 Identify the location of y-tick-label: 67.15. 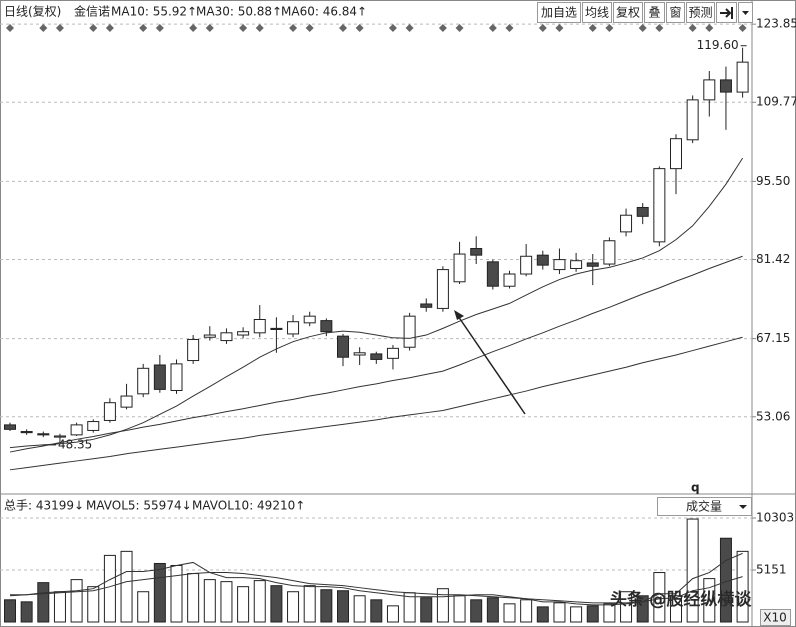
(773, 338).